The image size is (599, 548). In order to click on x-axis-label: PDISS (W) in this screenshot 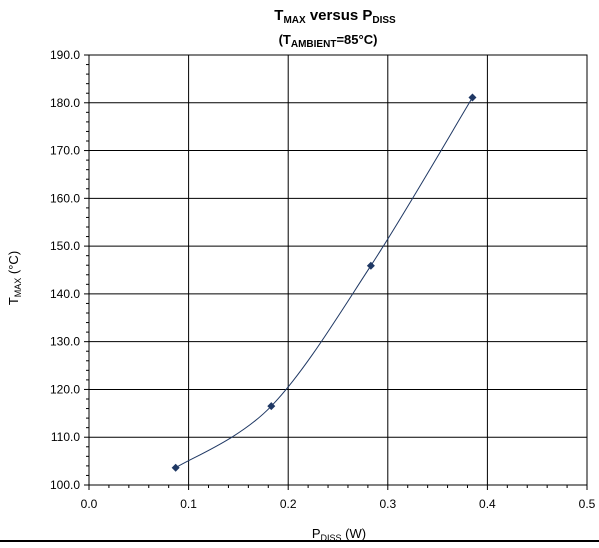, I will do `click(339, 534)`.